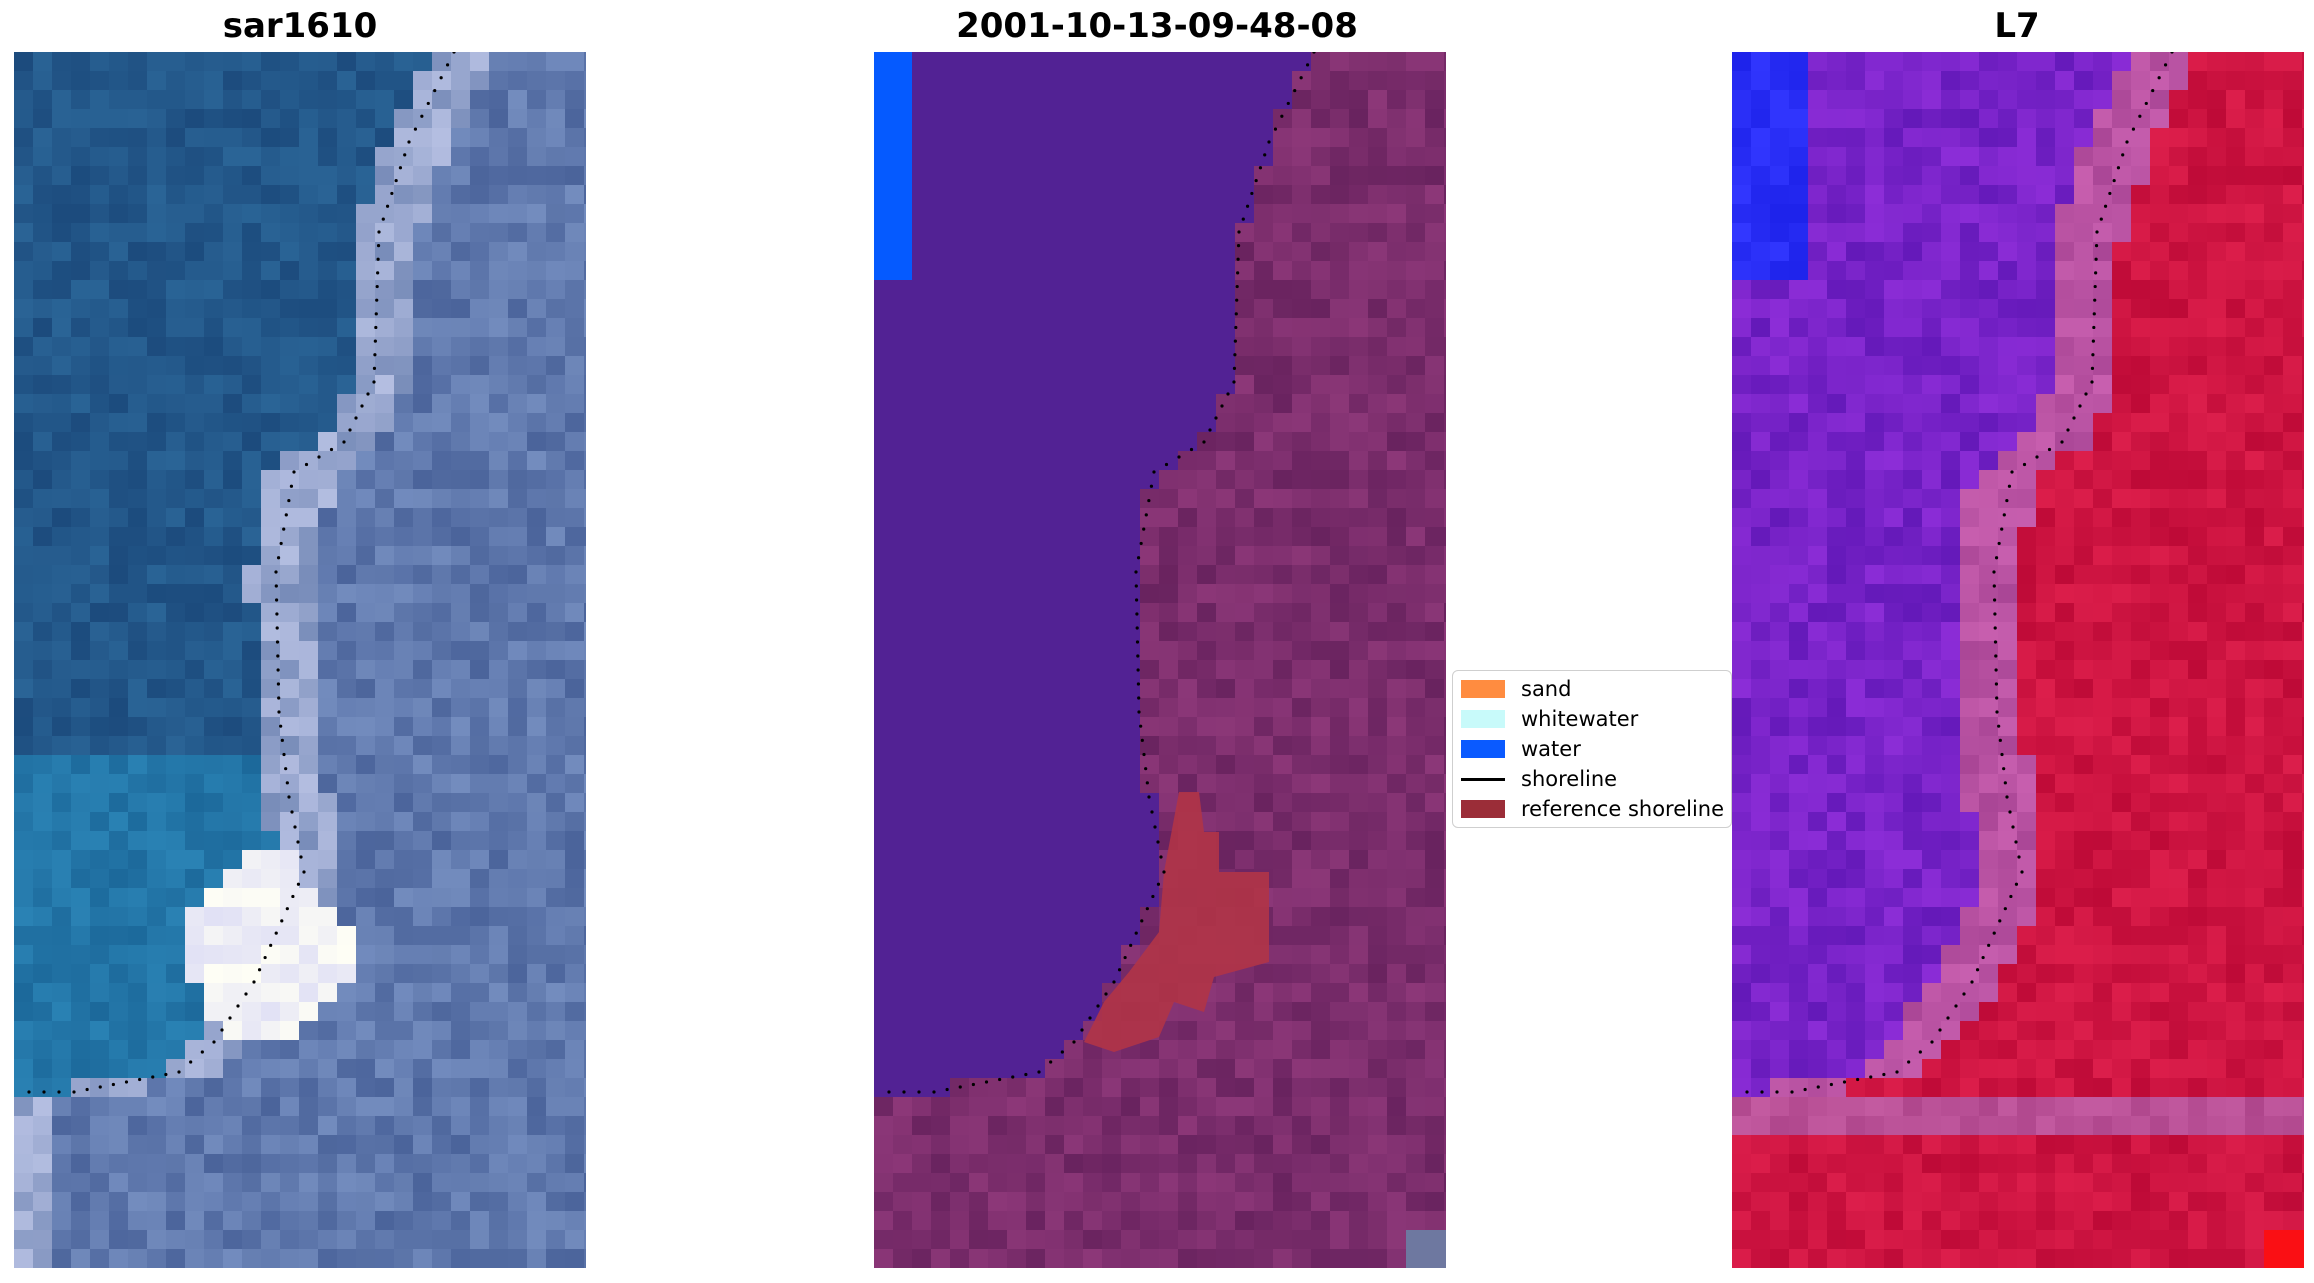 This screenshot has height=1283, width=2314. I want to click on legend-item-water: water, so click(1521, 749).